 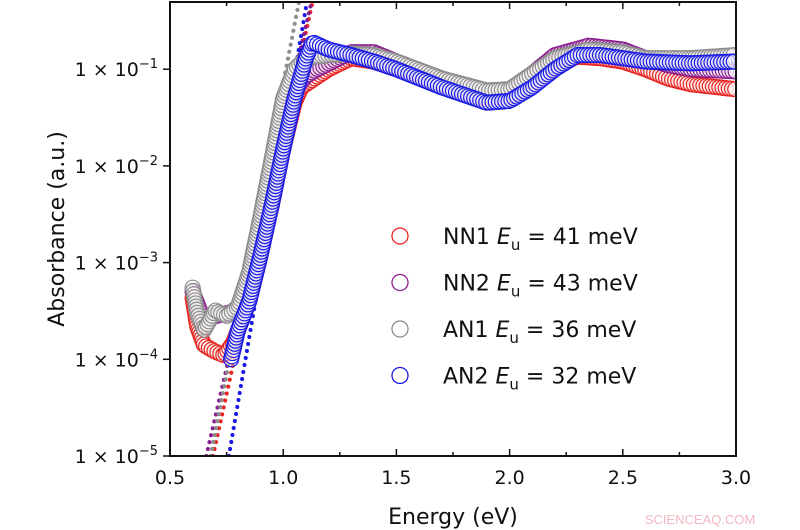 I want to click on legend-label: NN2 Eu = 43 meV, so click(x=540, y=286).